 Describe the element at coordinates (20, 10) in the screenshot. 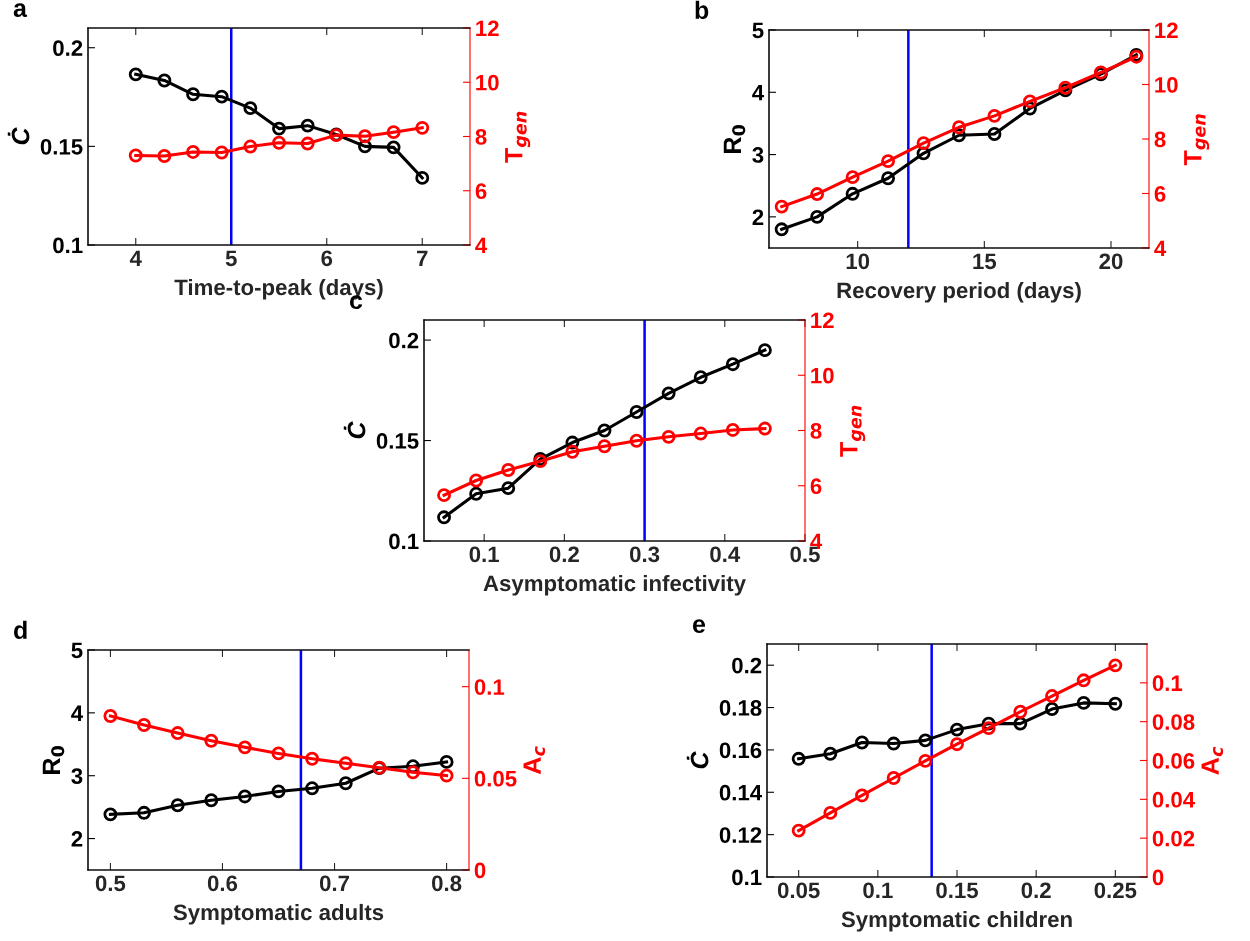

I see `chart-title: a` at that location.